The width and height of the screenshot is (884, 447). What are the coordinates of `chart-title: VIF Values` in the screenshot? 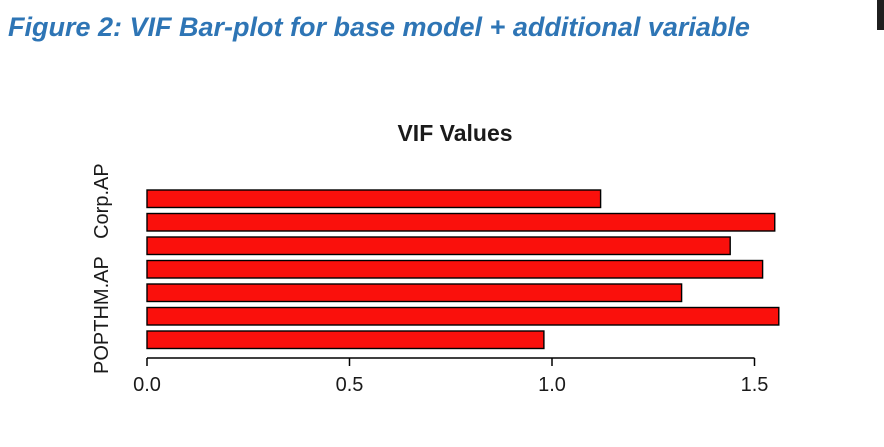 It's located at (454, 133).